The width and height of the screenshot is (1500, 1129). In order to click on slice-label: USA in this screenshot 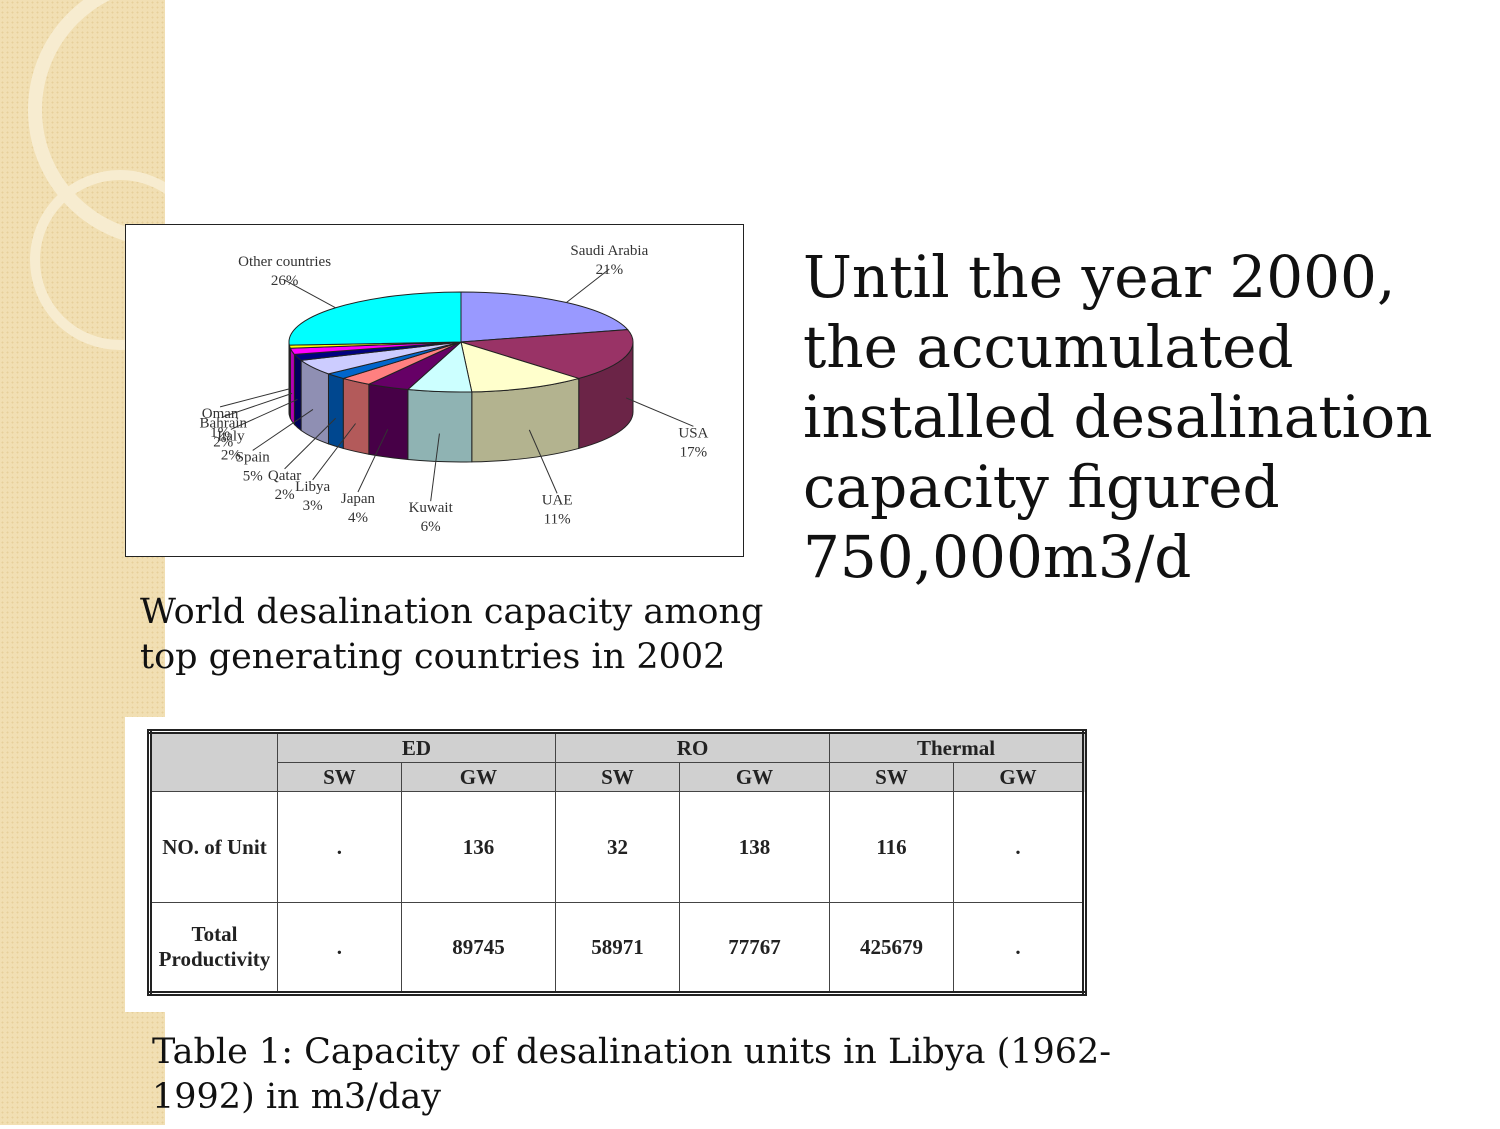, I will do `click(693, 433)`.